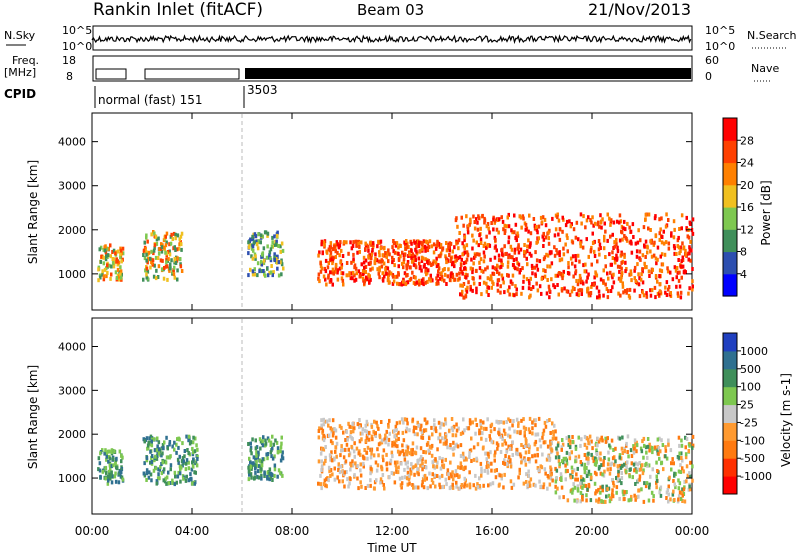 The image size is (800, 554). Describe the element at coordinates (25, 60) in the screenshot. I see `freq-label: Freq.` at that location.